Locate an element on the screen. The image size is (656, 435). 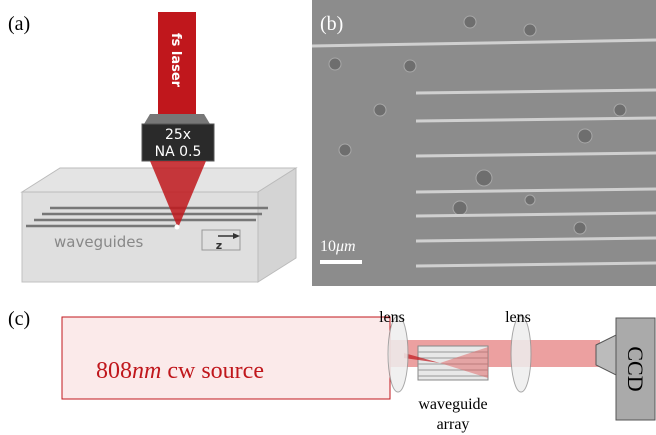
scale-number: 10 is located at coordinates (328, 246).